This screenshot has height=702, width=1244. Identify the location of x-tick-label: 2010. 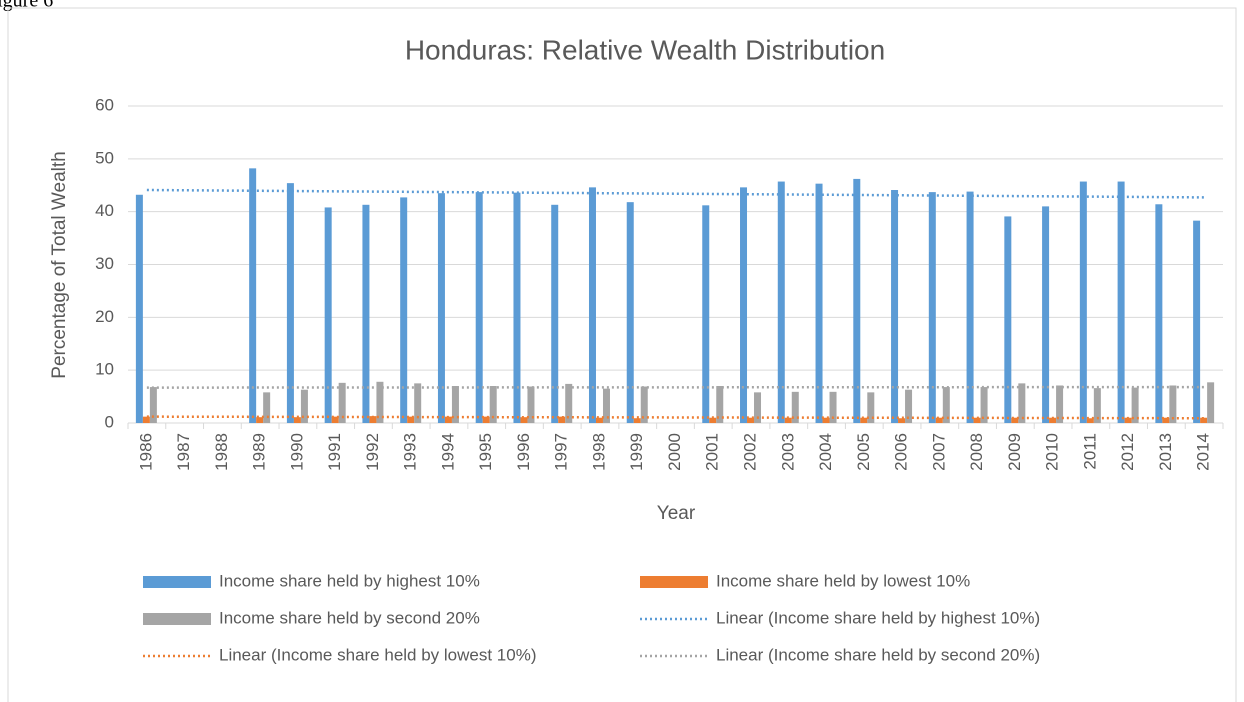
(1052, 452).